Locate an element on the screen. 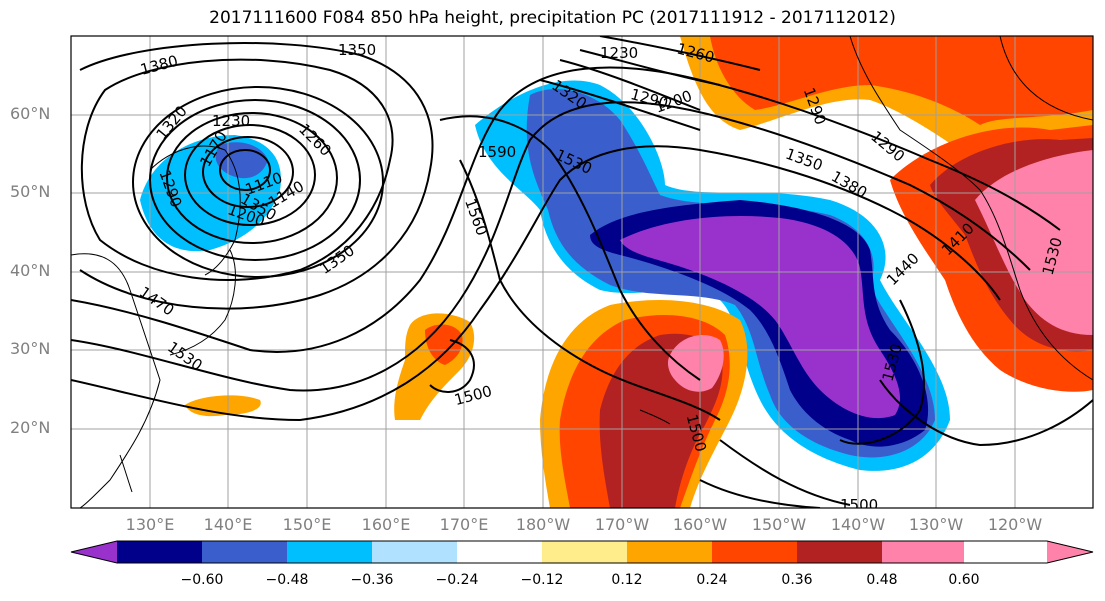  colorbar-outline is located at coordinates (582, 552).